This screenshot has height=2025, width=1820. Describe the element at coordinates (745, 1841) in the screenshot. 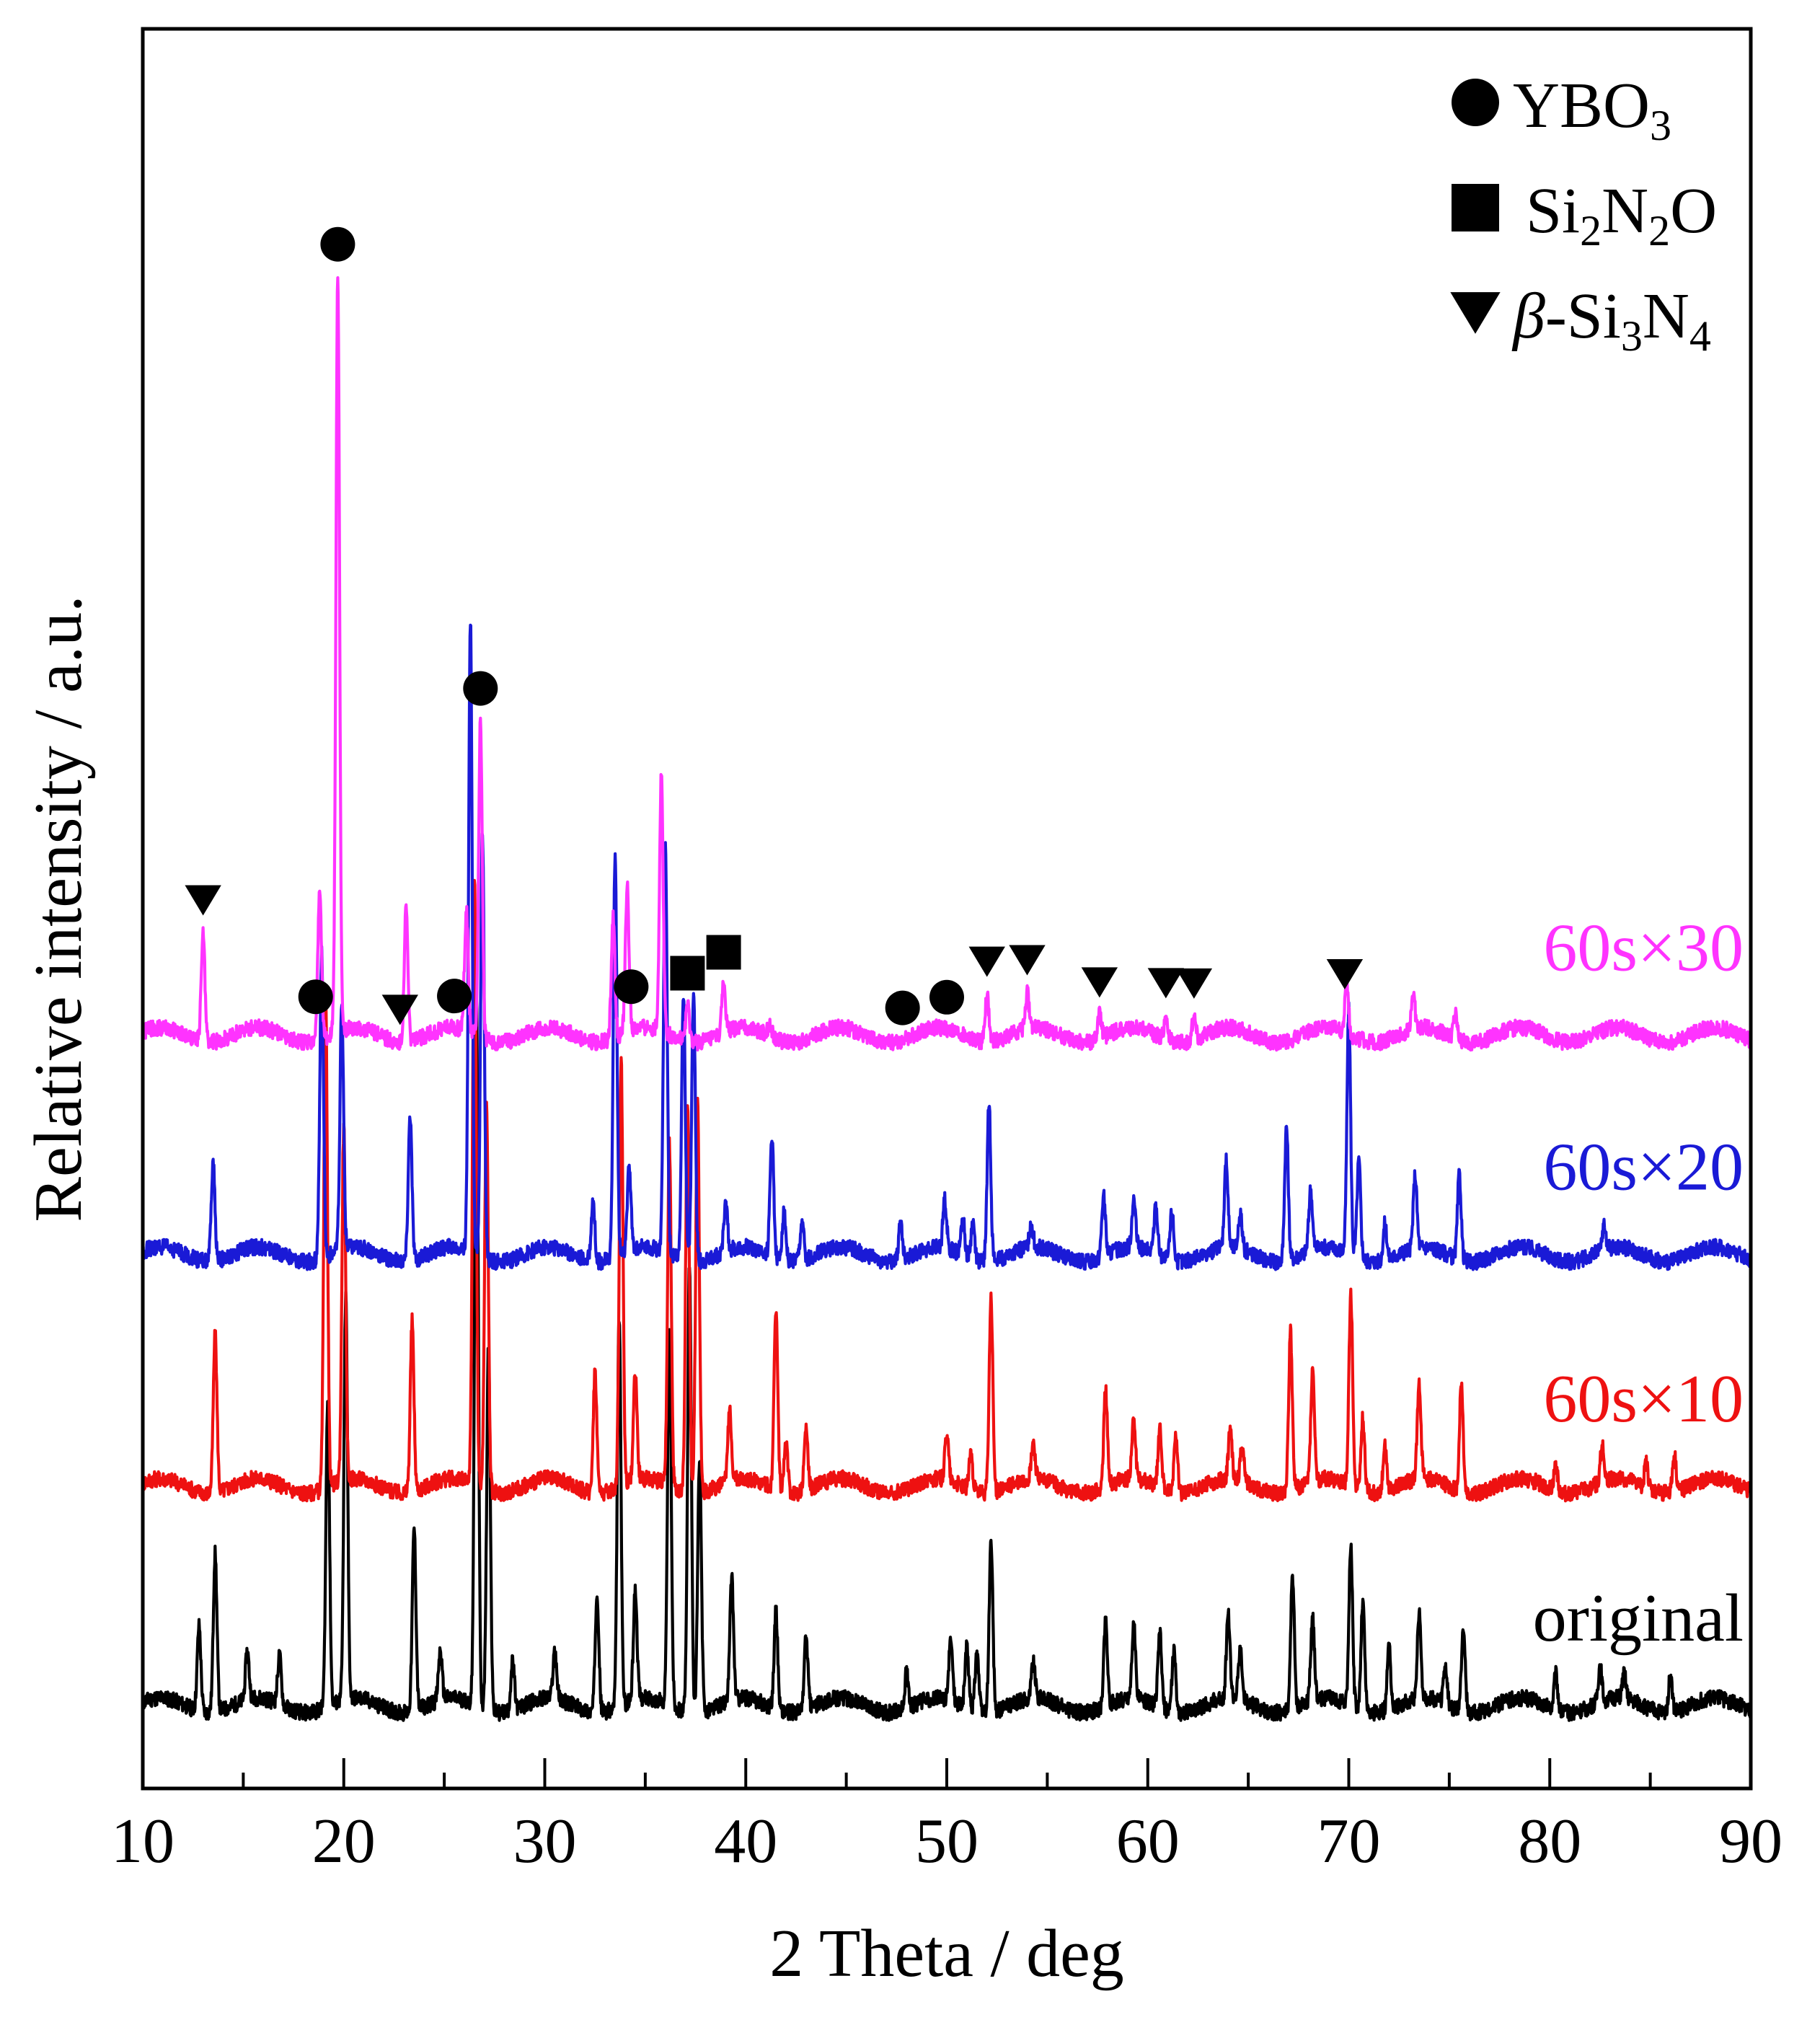

I see `x-tick-label-40: 40` at that location.